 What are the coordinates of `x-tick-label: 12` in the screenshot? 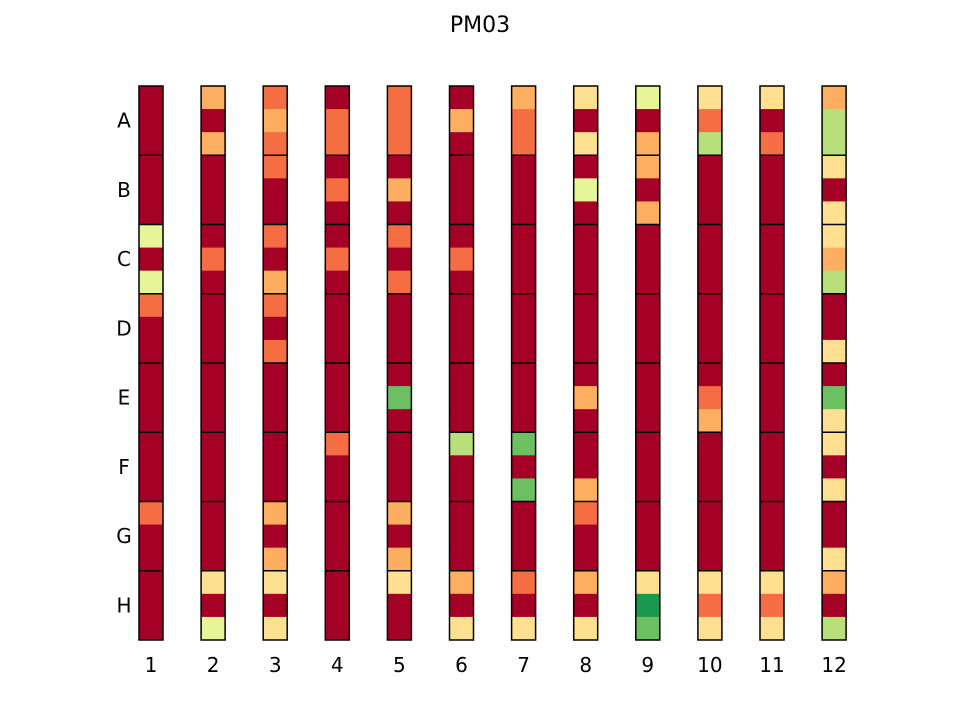 It's located at (833, 665).